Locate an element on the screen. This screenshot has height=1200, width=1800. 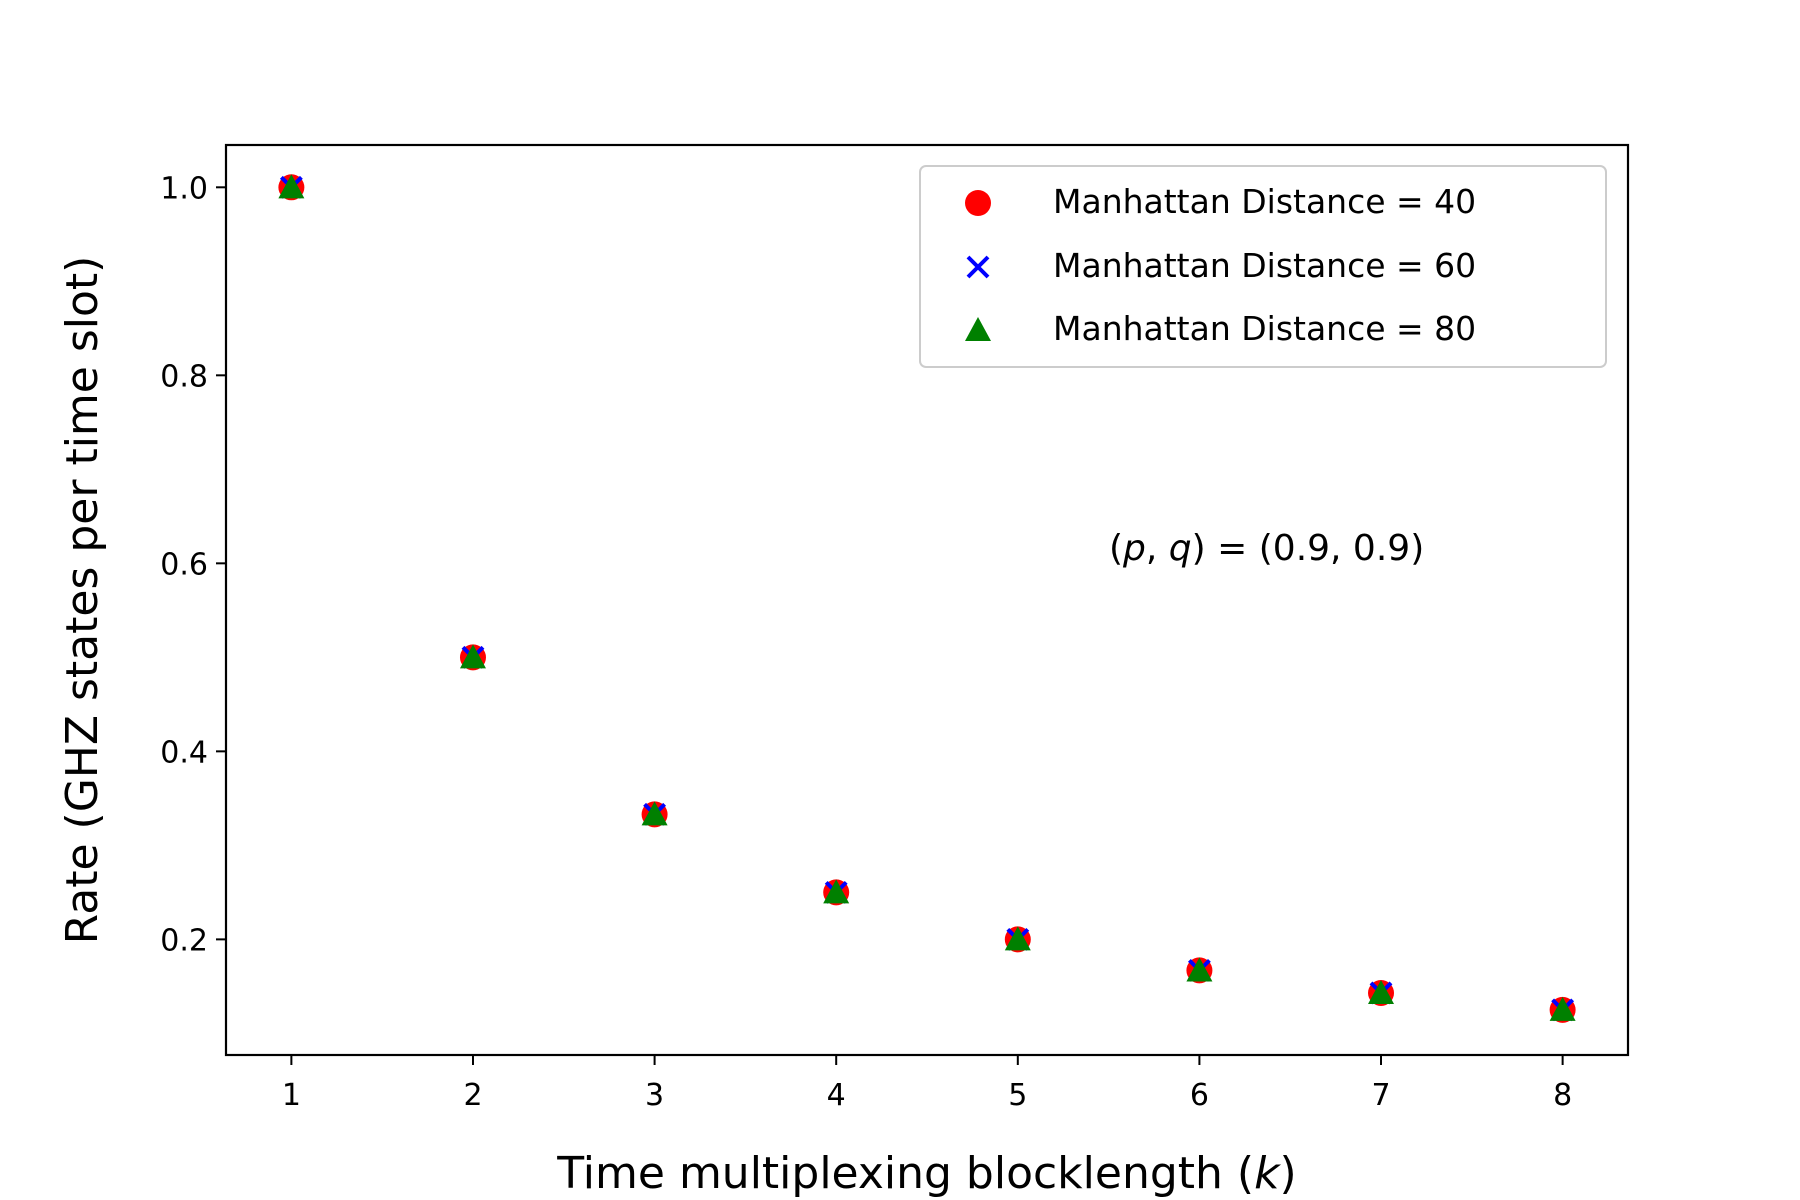
y-tick-label: 0.2 is located at coordinates (184, 940).